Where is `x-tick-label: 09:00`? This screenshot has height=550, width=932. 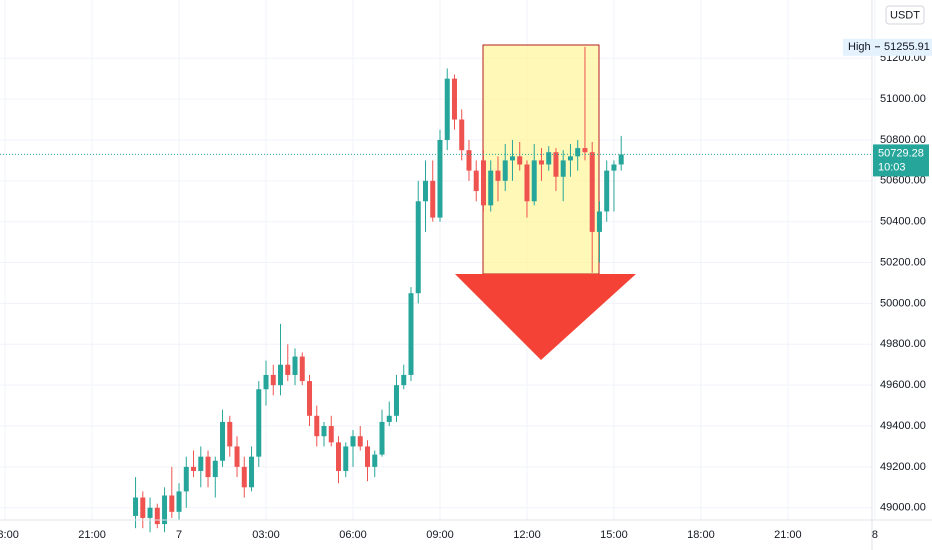 x-tick-label: 09:00 is located at coordinates (440, 535).